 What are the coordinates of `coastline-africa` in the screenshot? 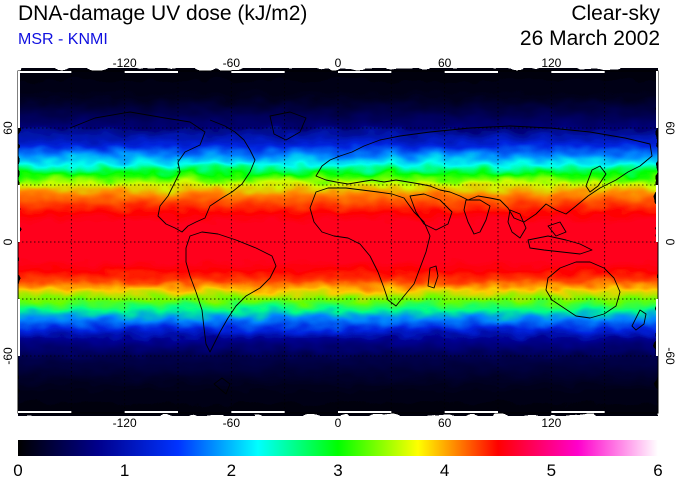 It's located at (370, 247).